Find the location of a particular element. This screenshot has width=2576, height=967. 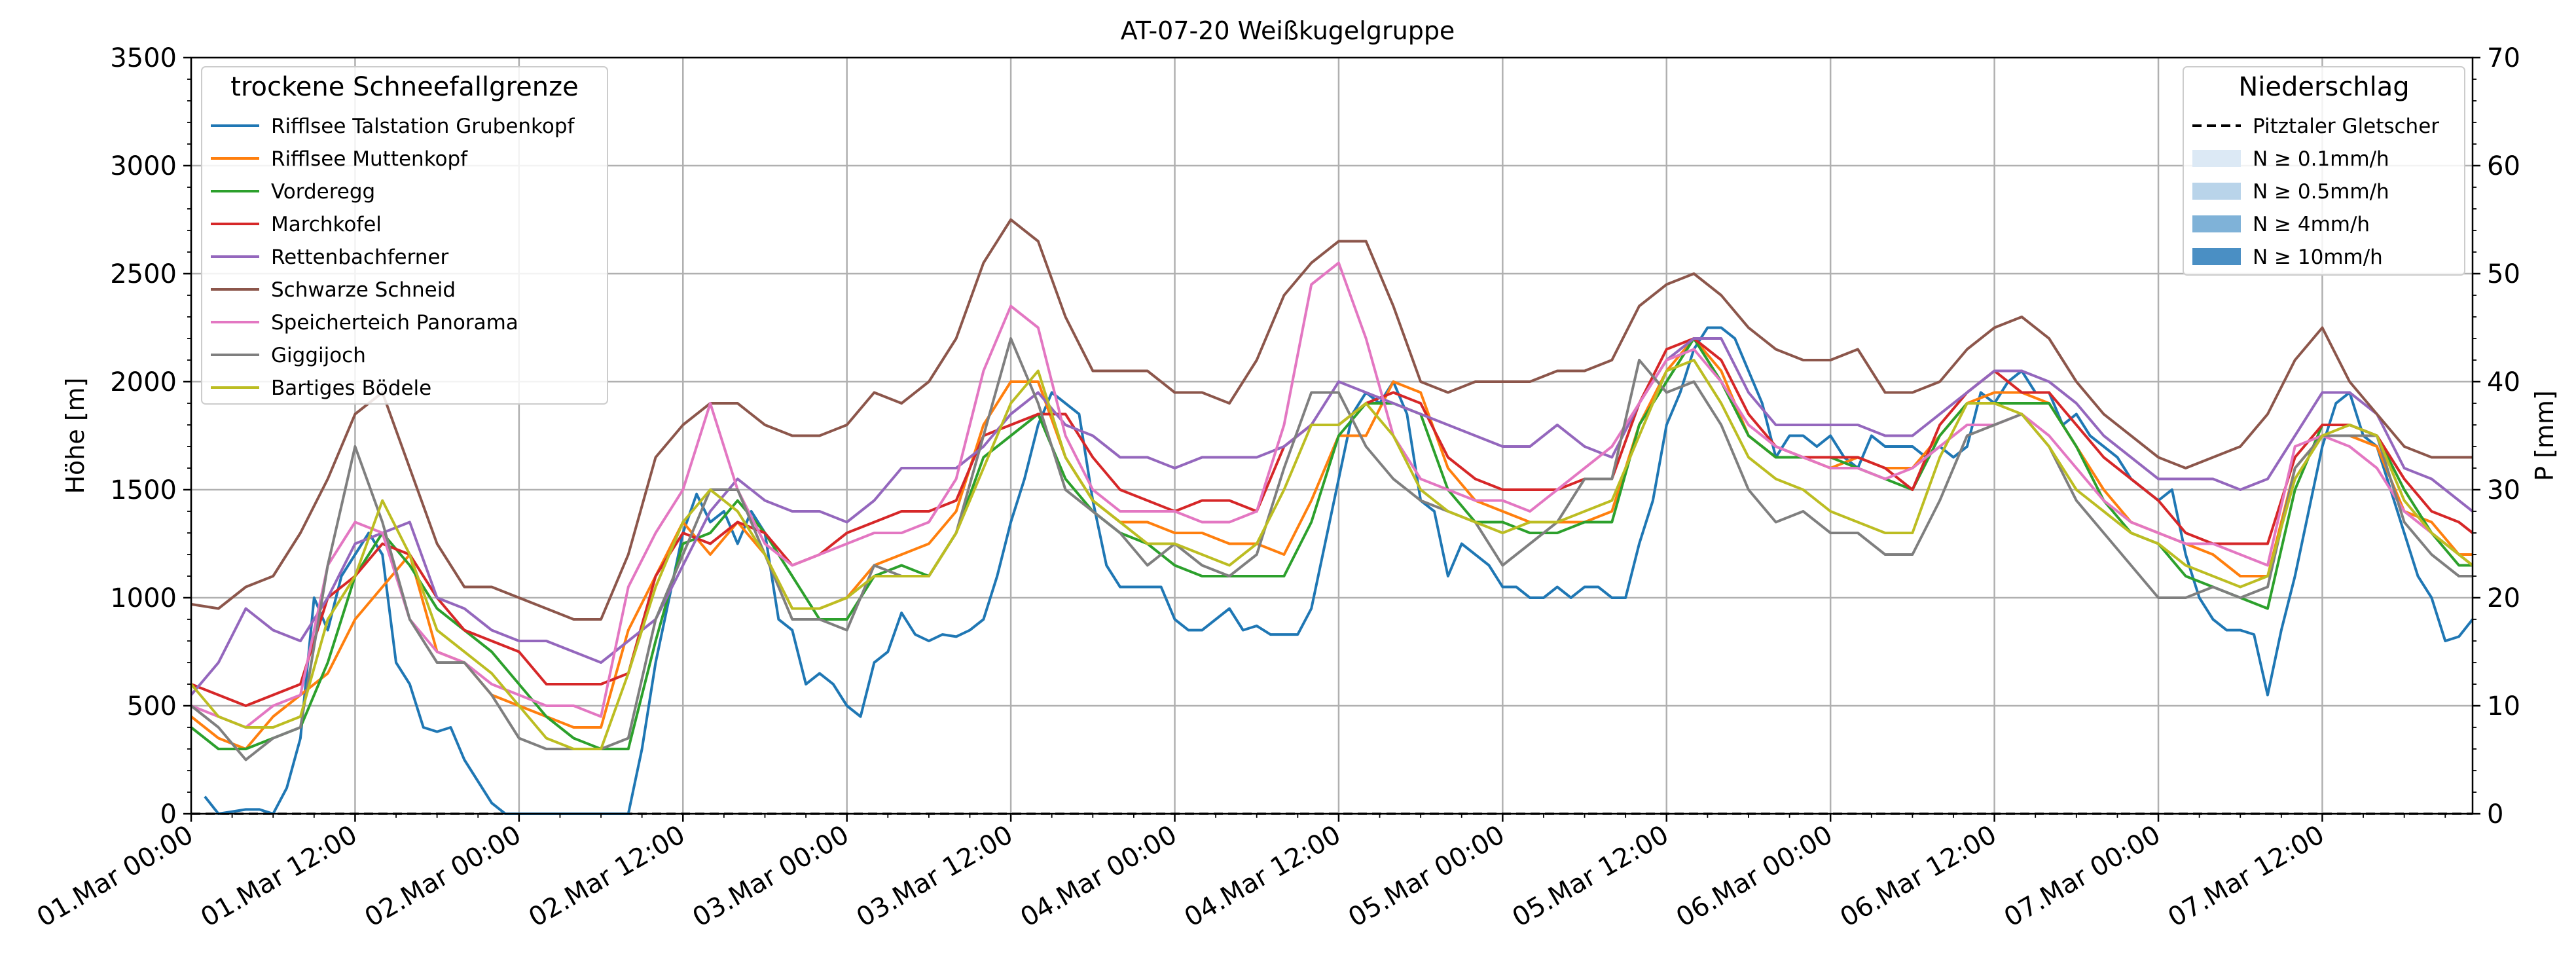

legend-right-label-3: N ≥ 0.5mm/h is located at coordinates (2321, 192).